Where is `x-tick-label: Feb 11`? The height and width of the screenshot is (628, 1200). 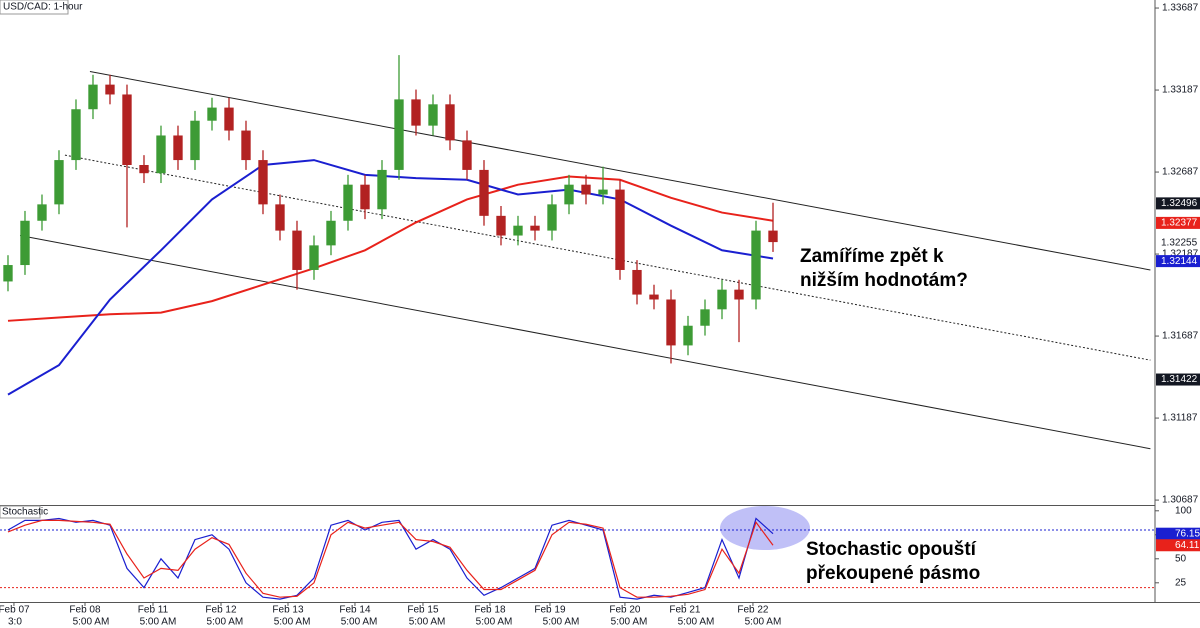 x-tick-label: Feb 11 is located at coordinates (153, 610).